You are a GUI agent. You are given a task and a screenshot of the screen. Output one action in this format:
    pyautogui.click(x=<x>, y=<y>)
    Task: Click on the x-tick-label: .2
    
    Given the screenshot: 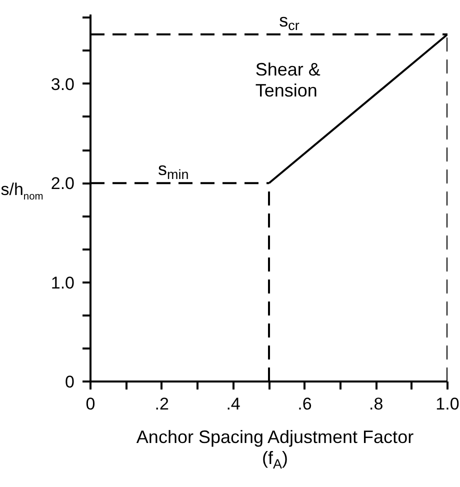 What is the action you would take?
    pyautogui.click(x=161, y=404)
    